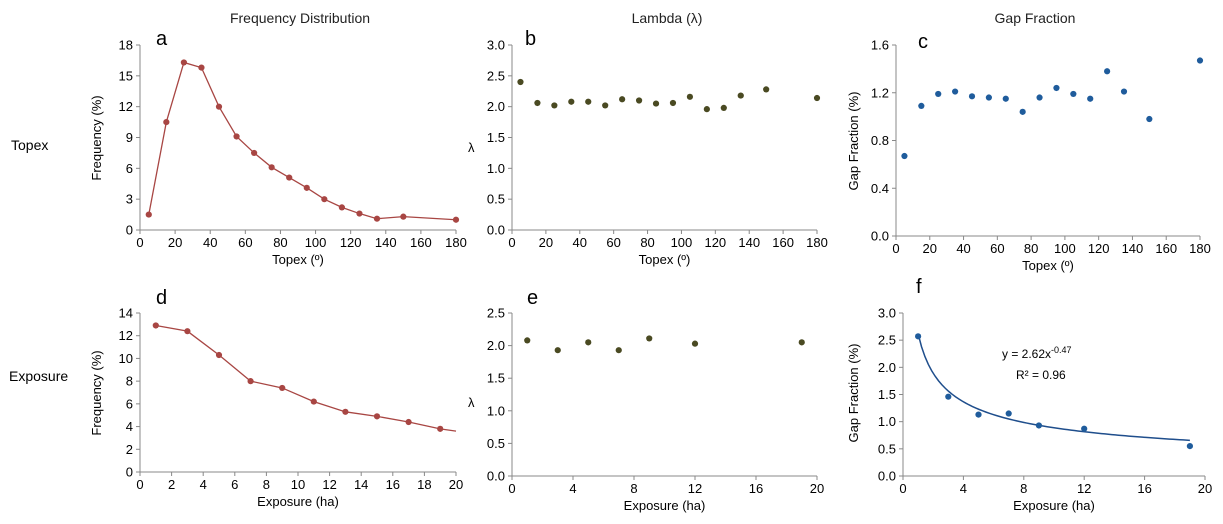 The width and height of the screenshot is (1223, 524). What do you see at coordinates (456, 242) in the screenshot?
I see `x-tick-label: 180` at bounding box center [456, 242].